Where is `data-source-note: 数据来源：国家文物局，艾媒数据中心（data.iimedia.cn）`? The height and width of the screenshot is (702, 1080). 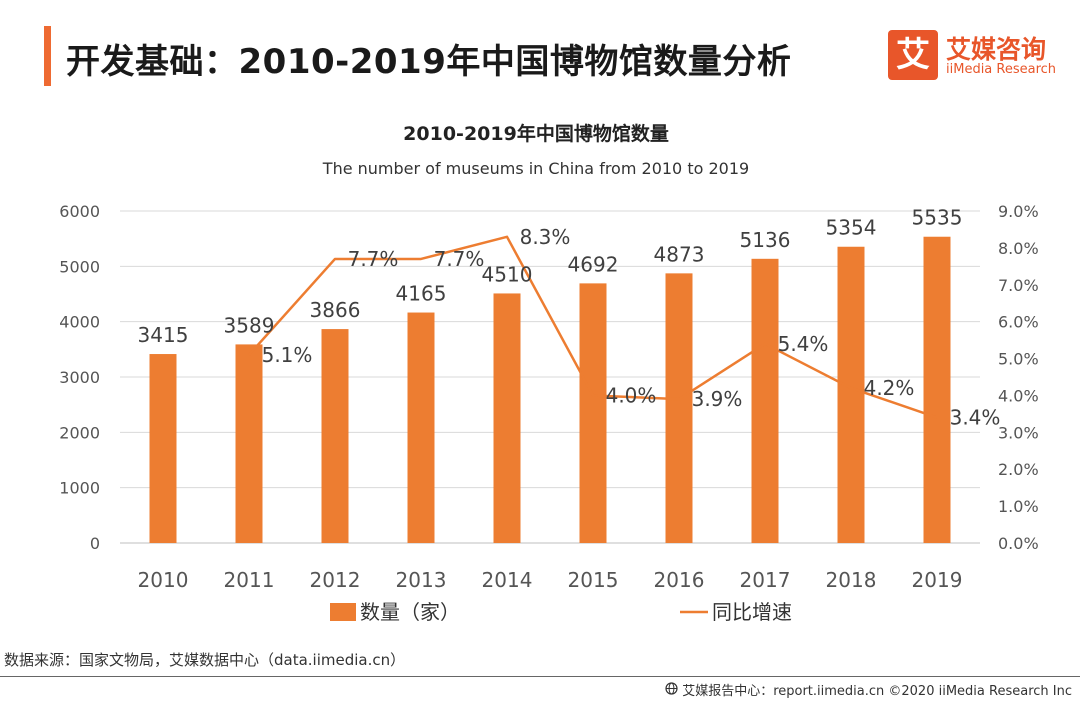
data-source-note: 数据来源：国家文物局，艾媒数据中心（data.iimedia.cn） is located at coordinates (205, 660).